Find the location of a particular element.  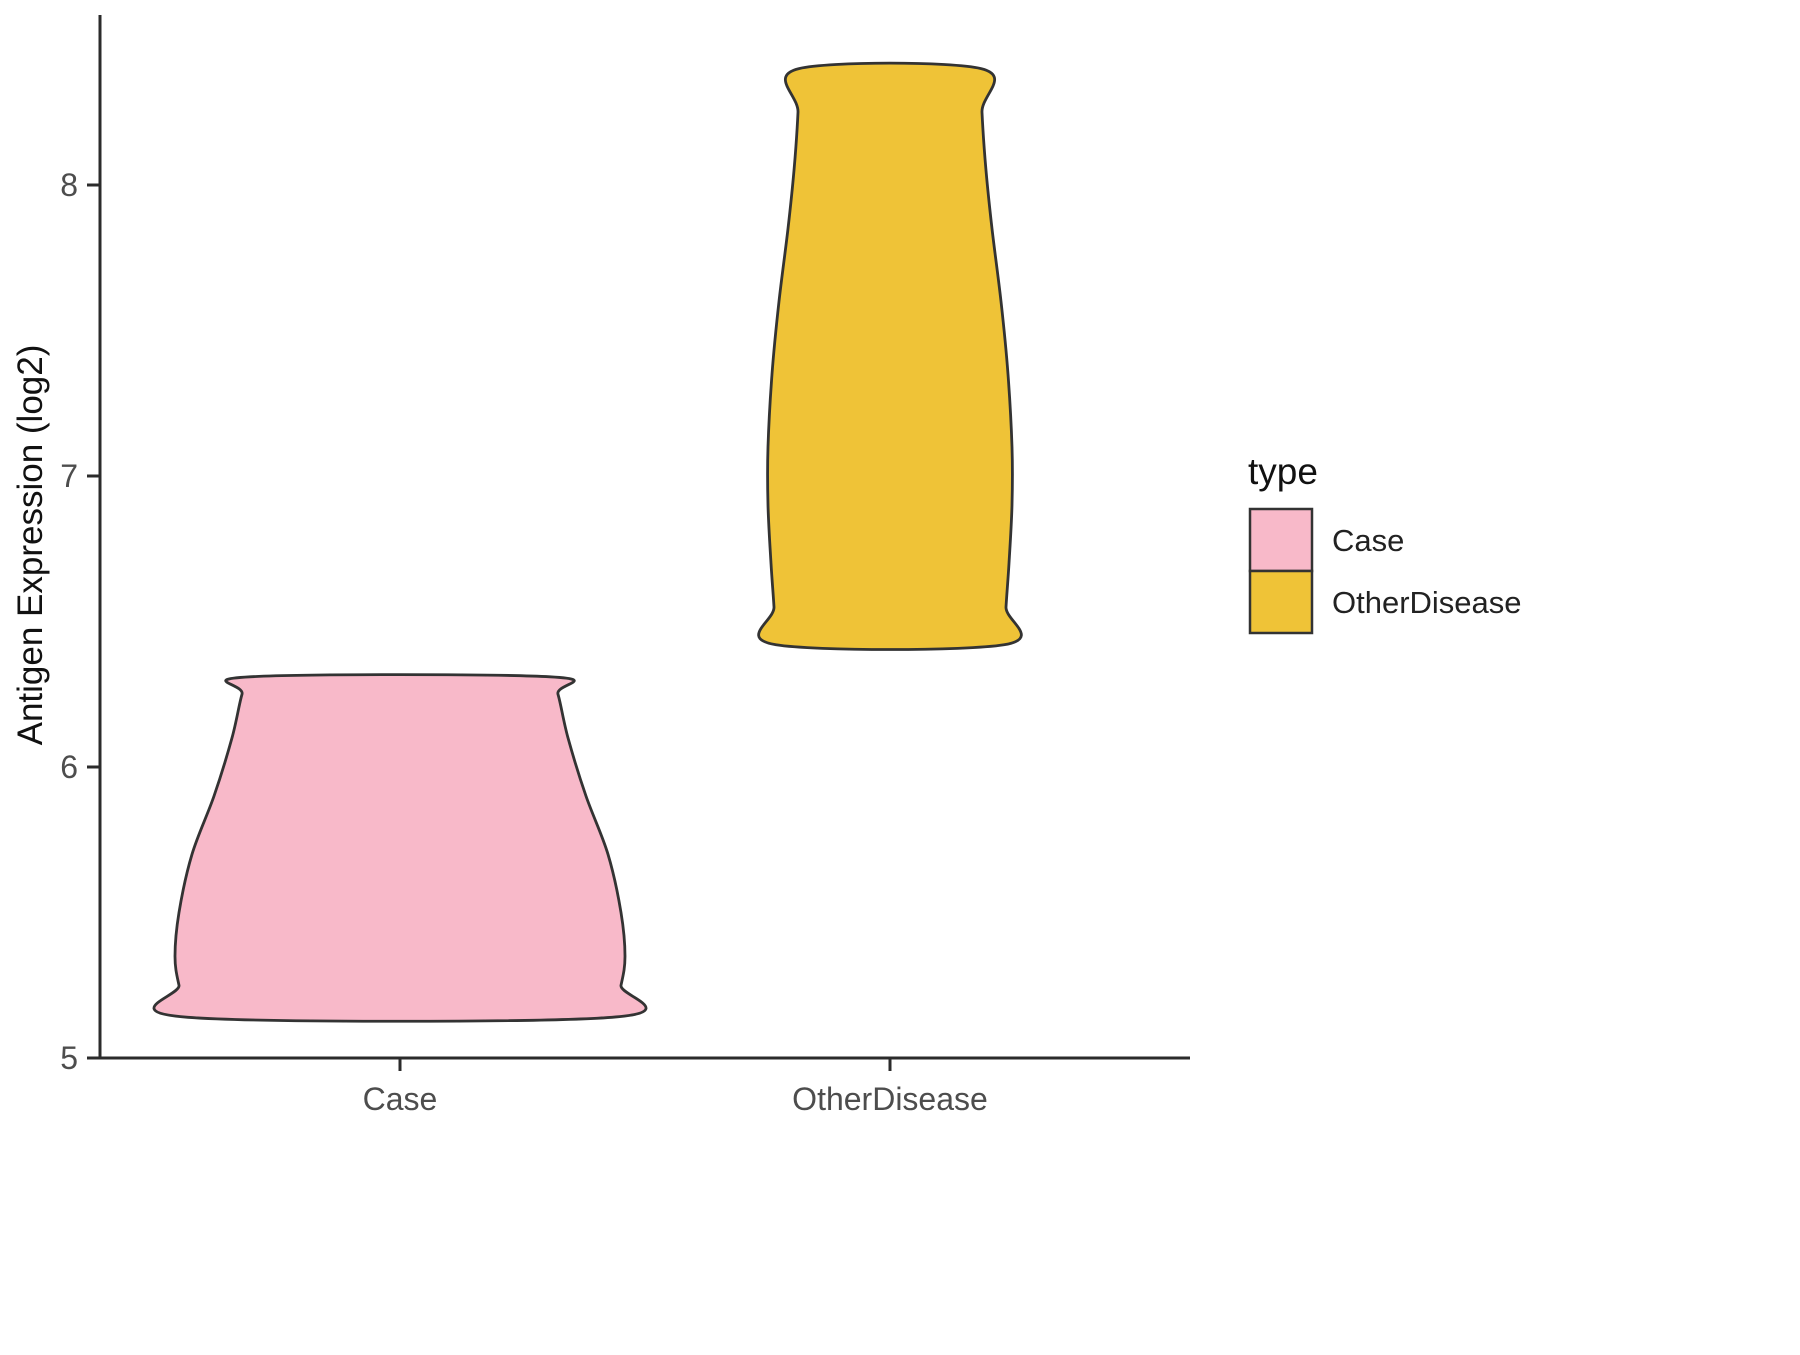

violin-case is located at coordinates (400, 848).